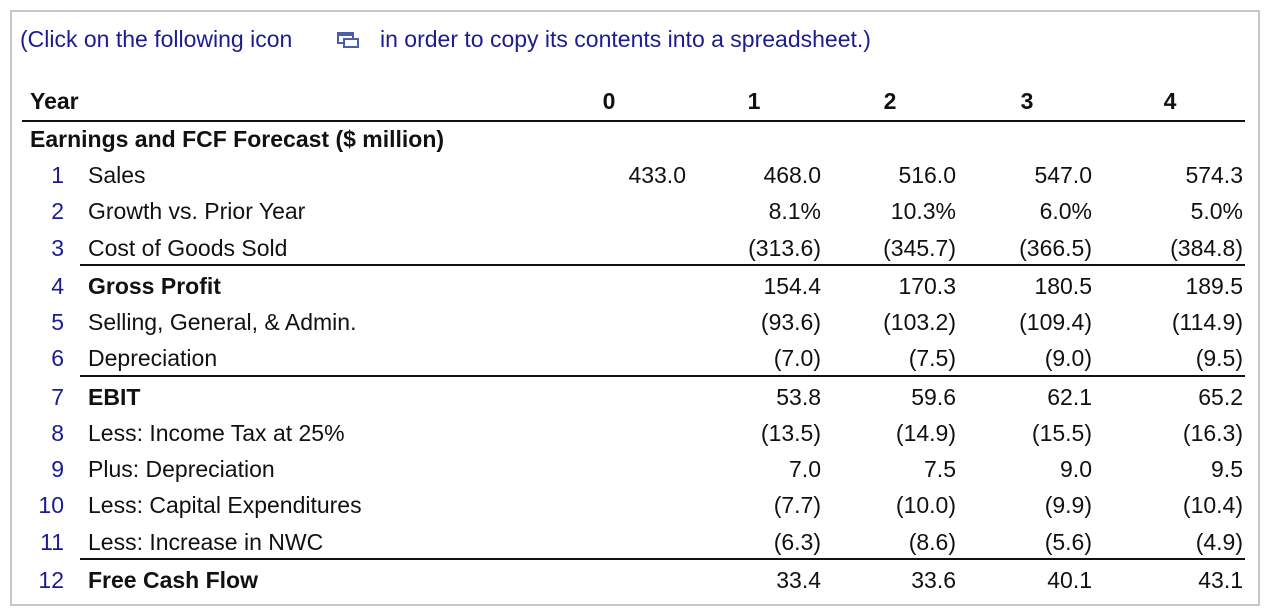 Image resolution: width=1270 pixels, height=614 pixels. What do you see at coordinates (154, 286) in the screenshot?
I see `row-label: Gross Profit` at bounding box center [154, 286].